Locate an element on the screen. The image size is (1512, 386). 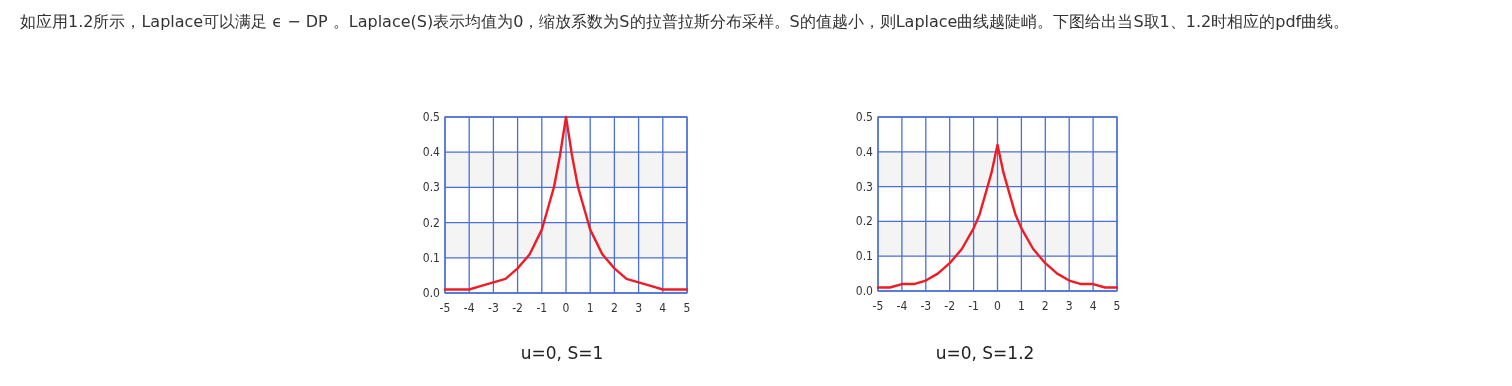
line-series is located at coordinates (566, 203).